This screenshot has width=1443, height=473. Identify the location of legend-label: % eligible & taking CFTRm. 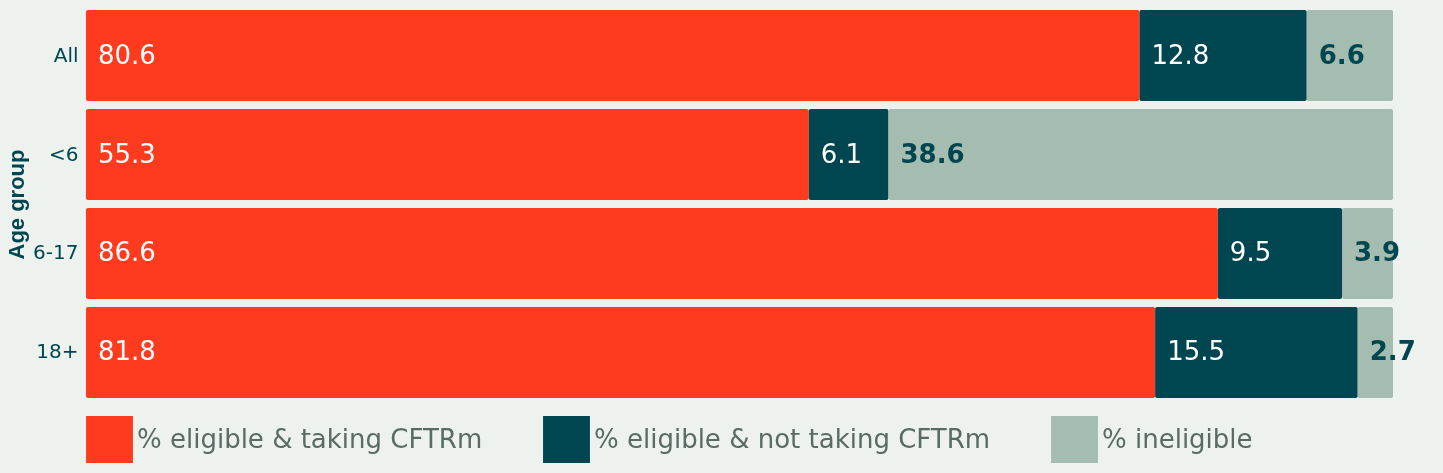
(310, 438).